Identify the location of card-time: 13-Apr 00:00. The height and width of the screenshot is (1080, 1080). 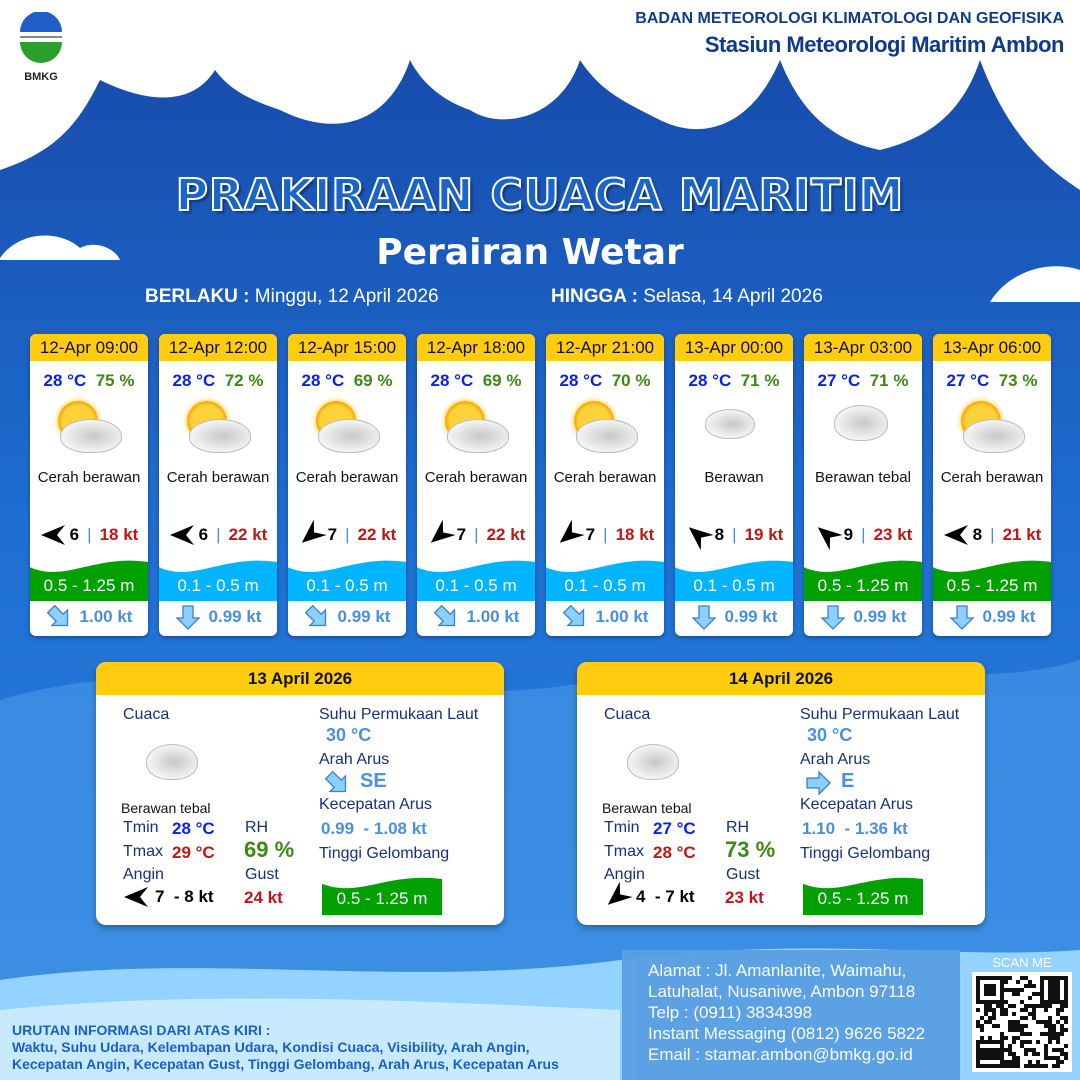
(734, 347).